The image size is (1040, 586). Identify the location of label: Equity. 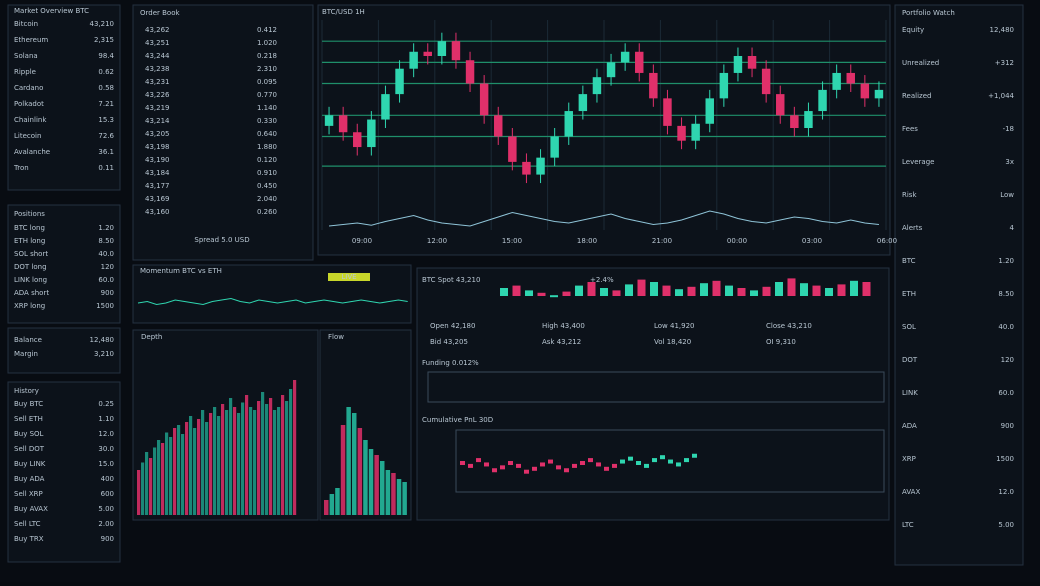
(913, 30).